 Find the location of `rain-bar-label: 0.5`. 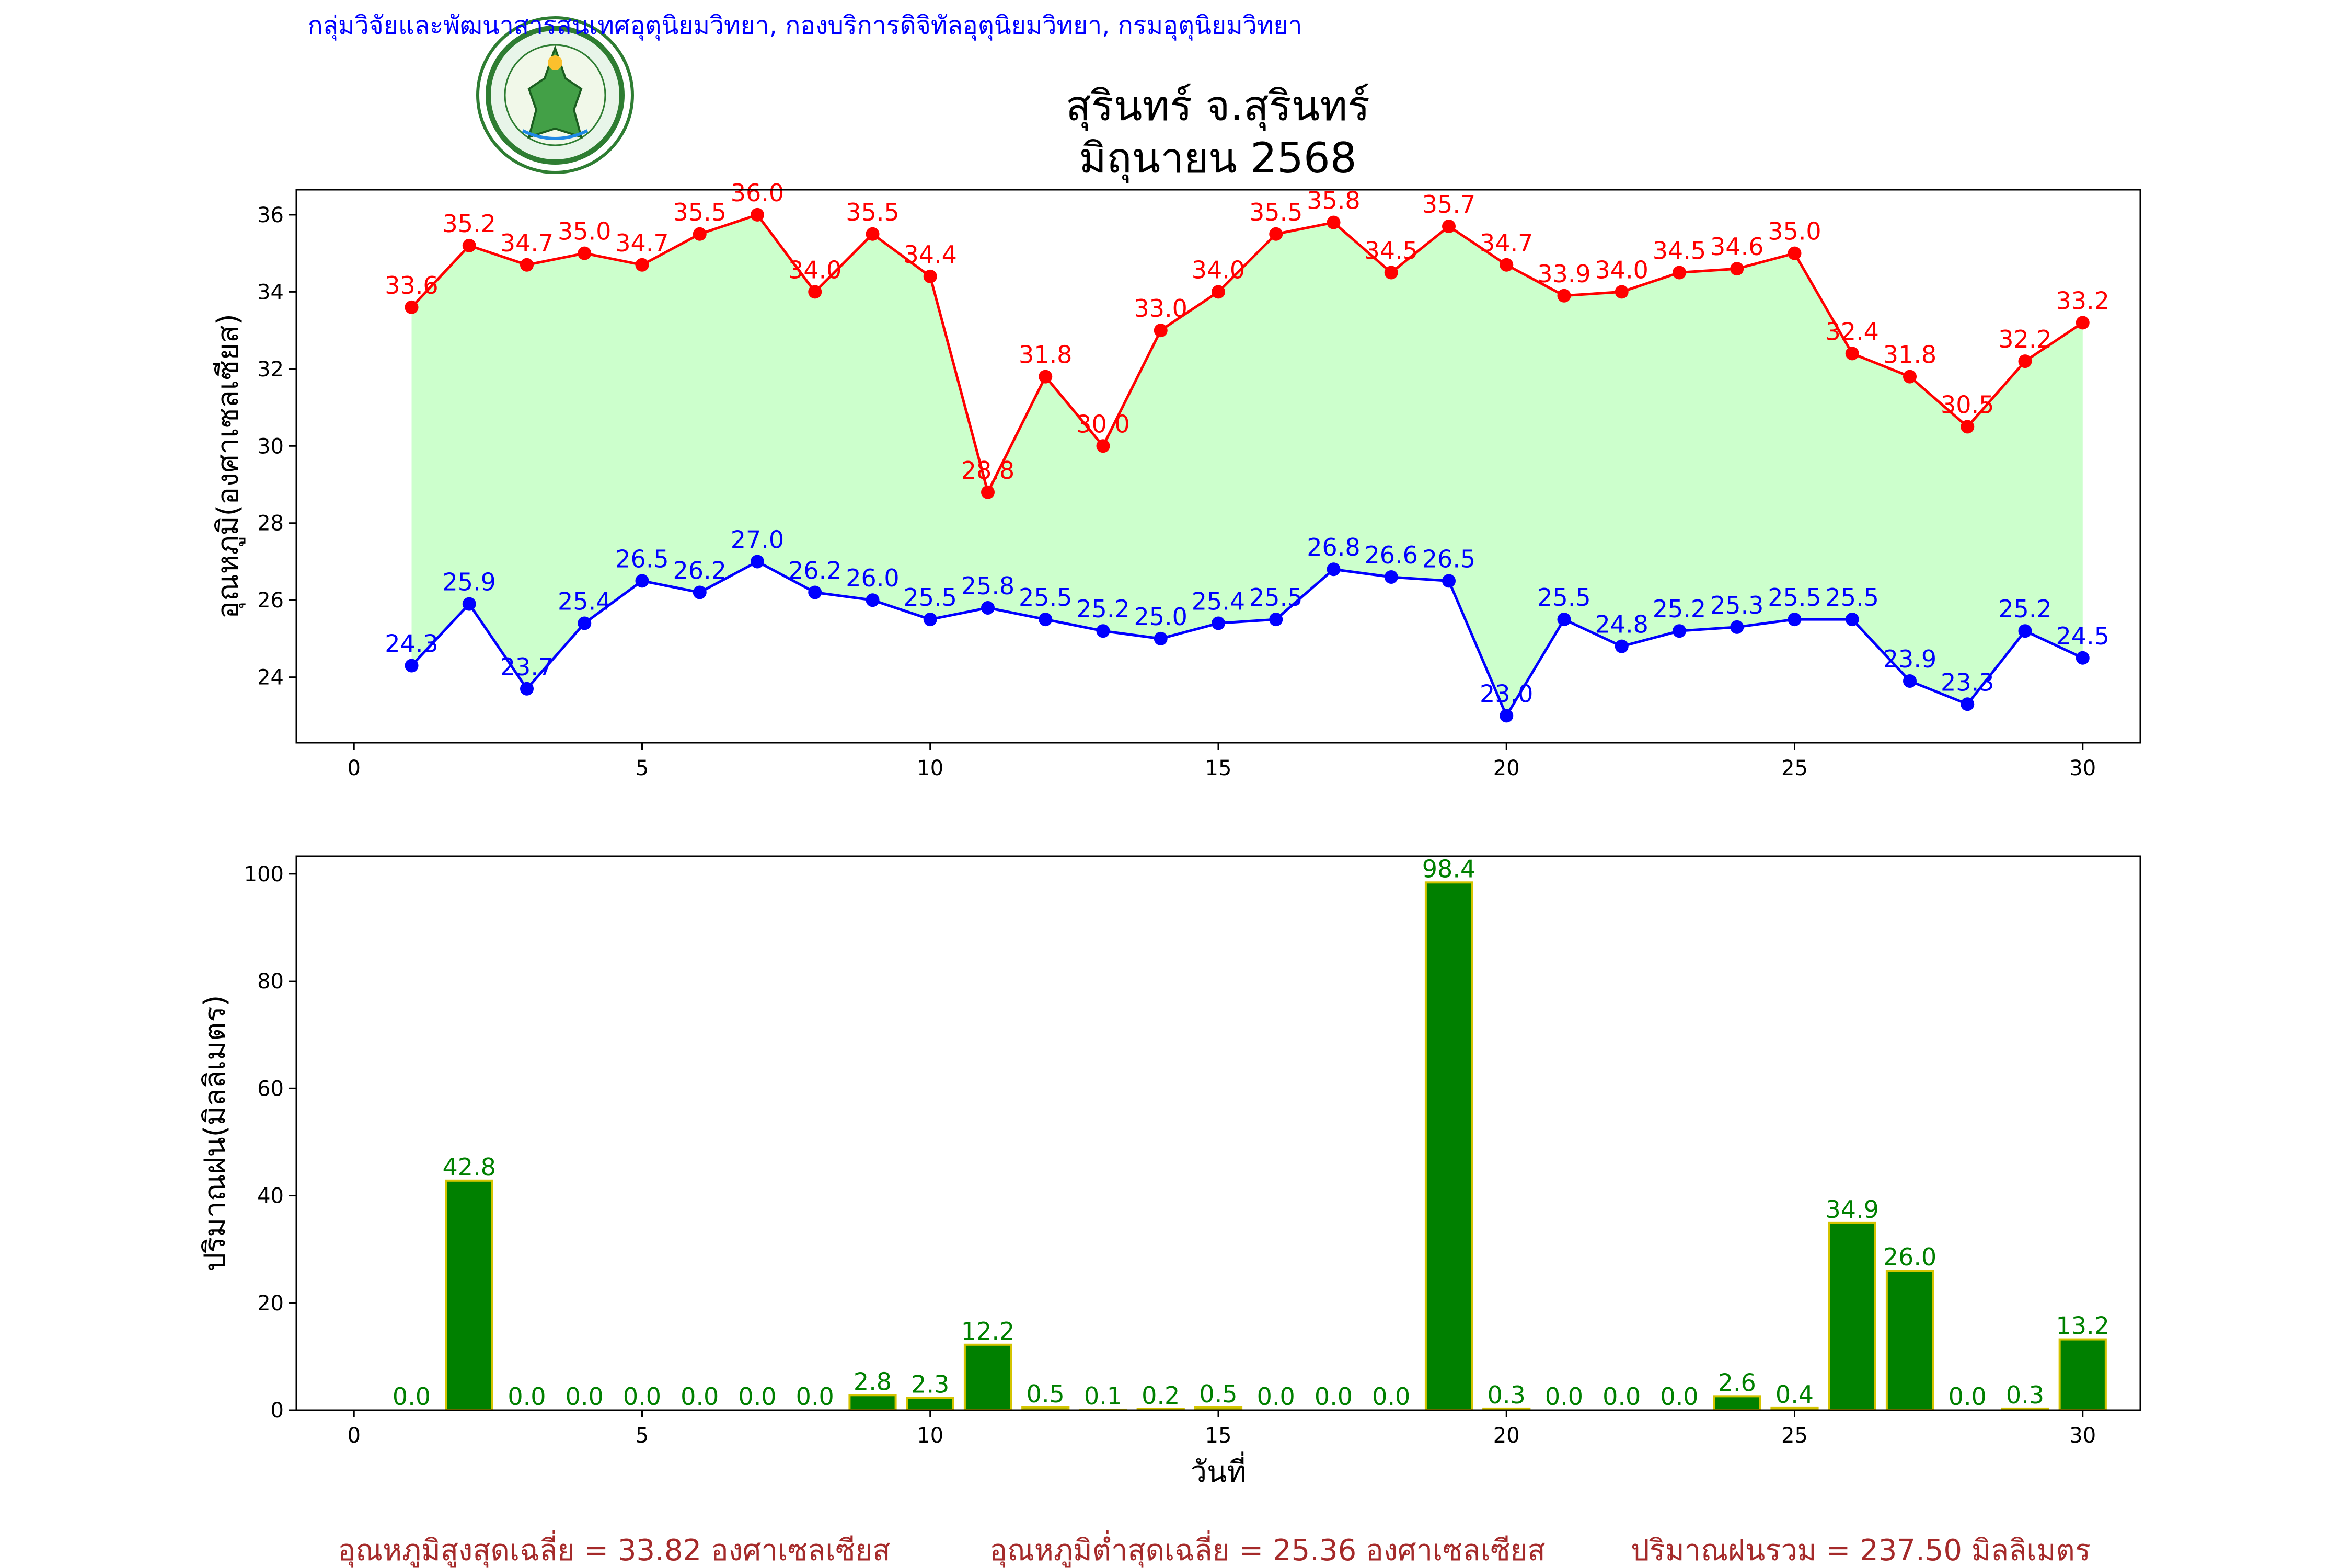

rain-bar-label: 0.5 is located at coordinates (1046, 1394).